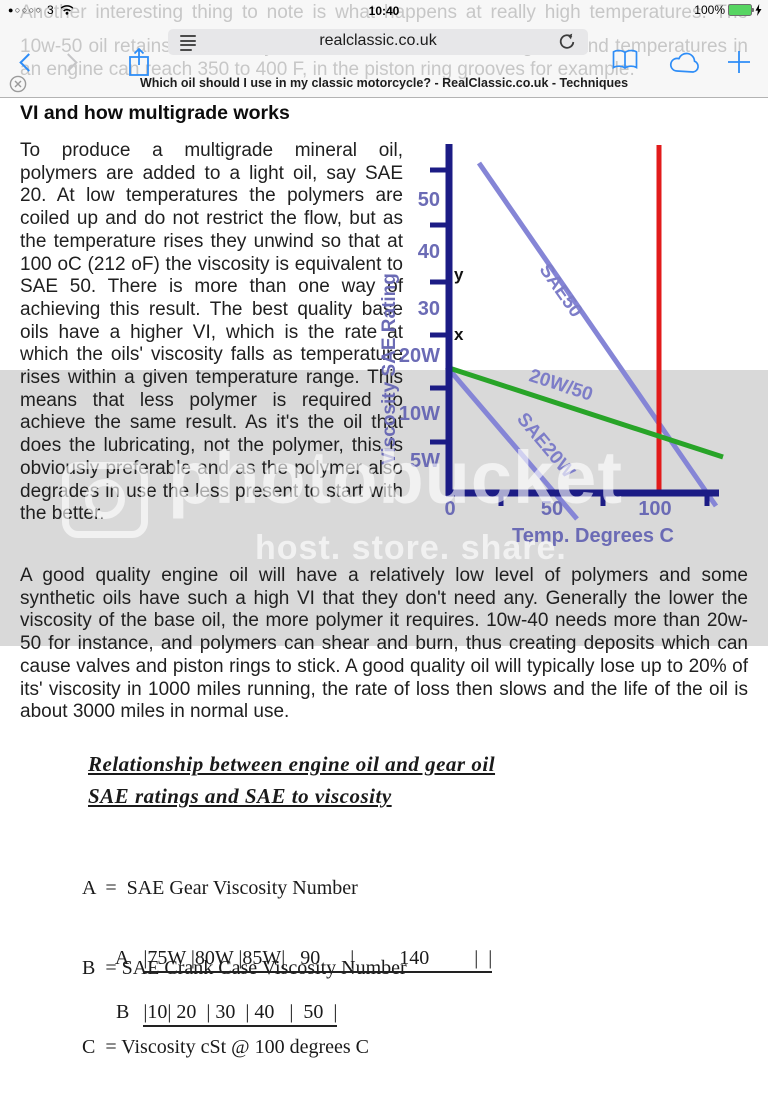 The image size is (768, 1114). What do you see at coordinates (105, 500) in the screenshot?
I see `photobucket-camera-icon` at bounding box center [105, 500].